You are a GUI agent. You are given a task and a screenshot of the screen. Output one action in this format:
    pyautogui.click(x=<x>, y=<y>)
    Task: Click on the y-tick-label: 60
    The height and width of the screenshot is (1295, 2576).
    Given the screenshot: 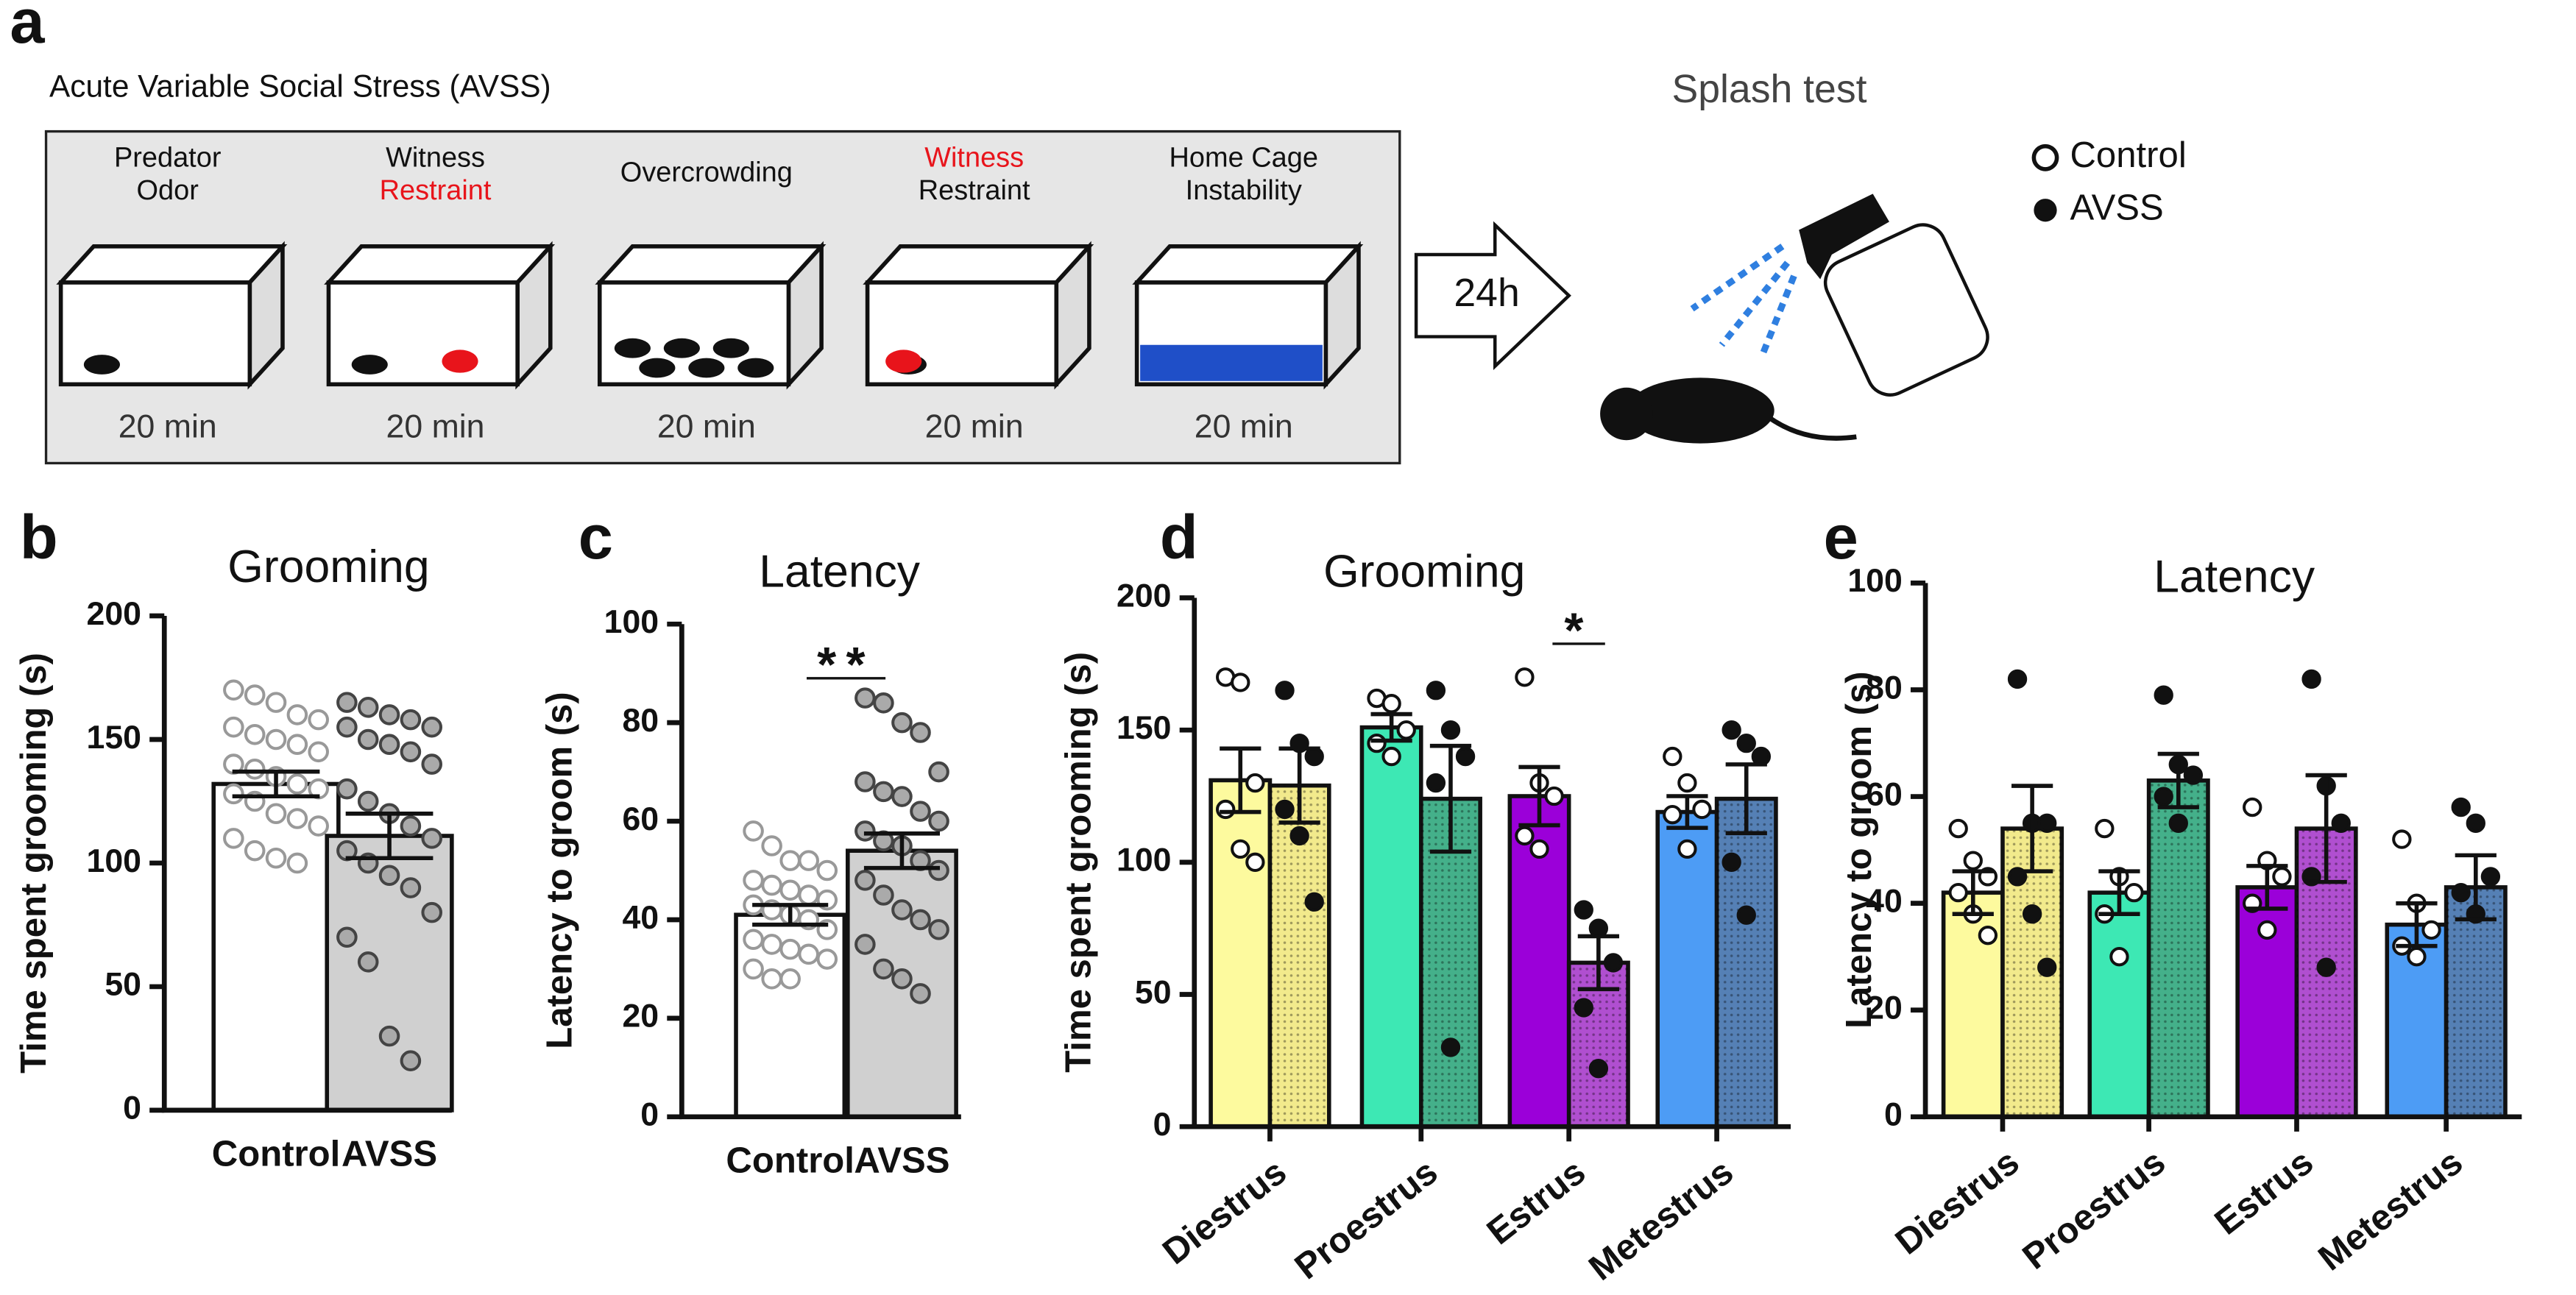 What is the action you would take?
    pyautogui.click(x=640, y=819)
    